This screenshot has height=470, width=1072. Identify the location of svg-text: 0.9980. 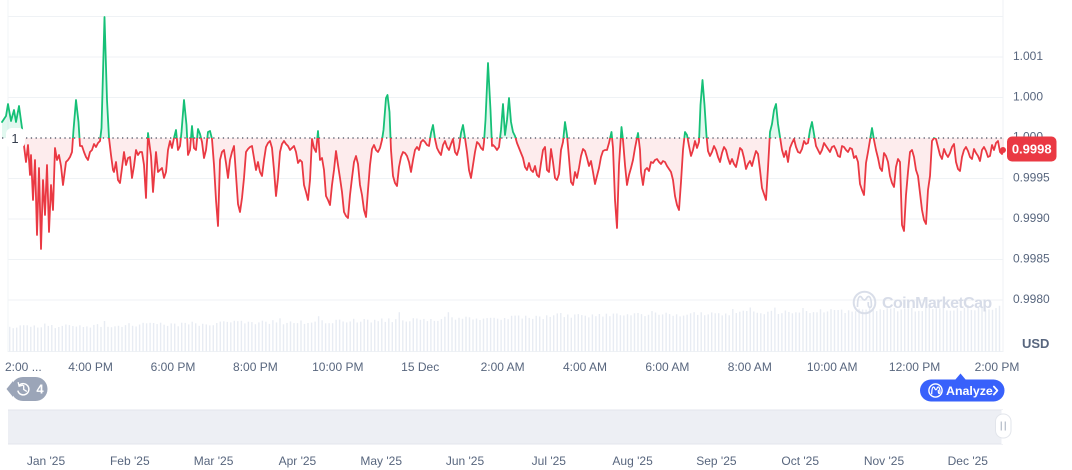
(1031, 299).